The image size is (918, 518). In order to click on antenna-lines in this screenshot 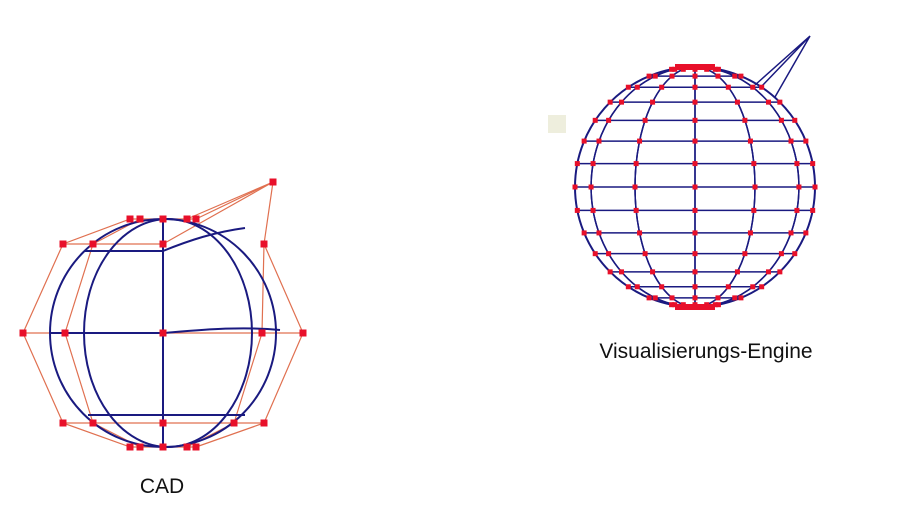, I will do `click(782, 66)`.